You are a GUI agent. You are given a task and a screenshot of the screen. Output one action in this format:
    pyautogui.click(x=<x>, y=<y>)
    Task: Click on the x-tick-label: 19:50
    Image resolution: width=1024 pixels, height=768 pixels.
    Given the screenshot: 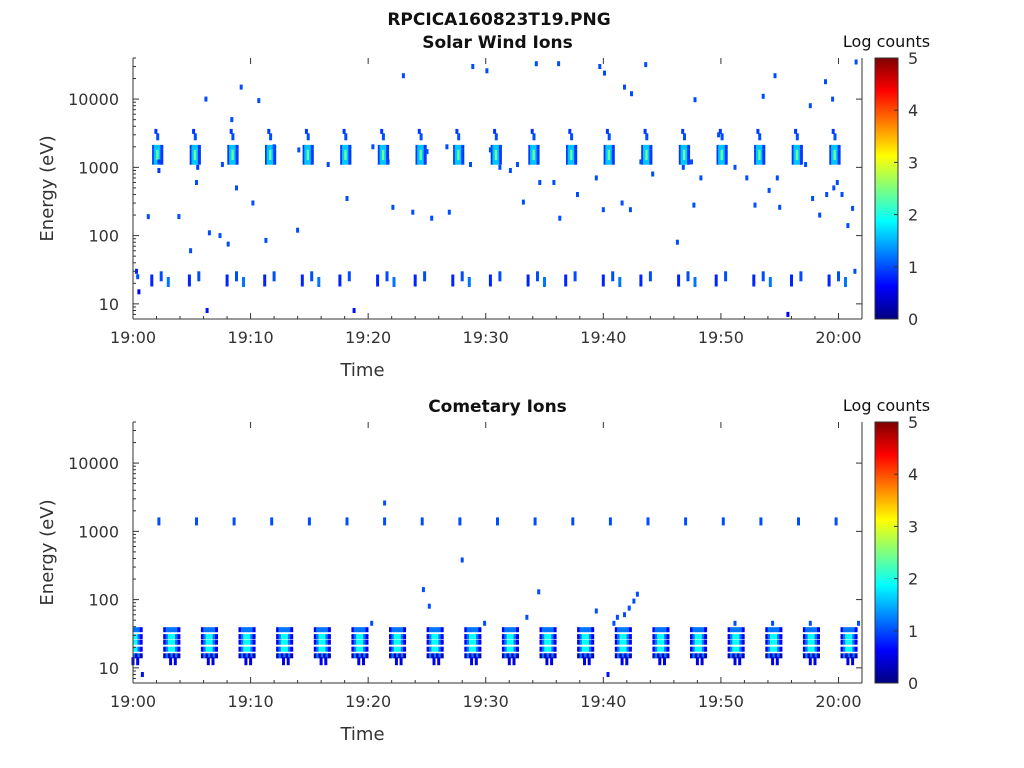 What is the action you would take?
    pyautogui.click(x=721, y=701)
    